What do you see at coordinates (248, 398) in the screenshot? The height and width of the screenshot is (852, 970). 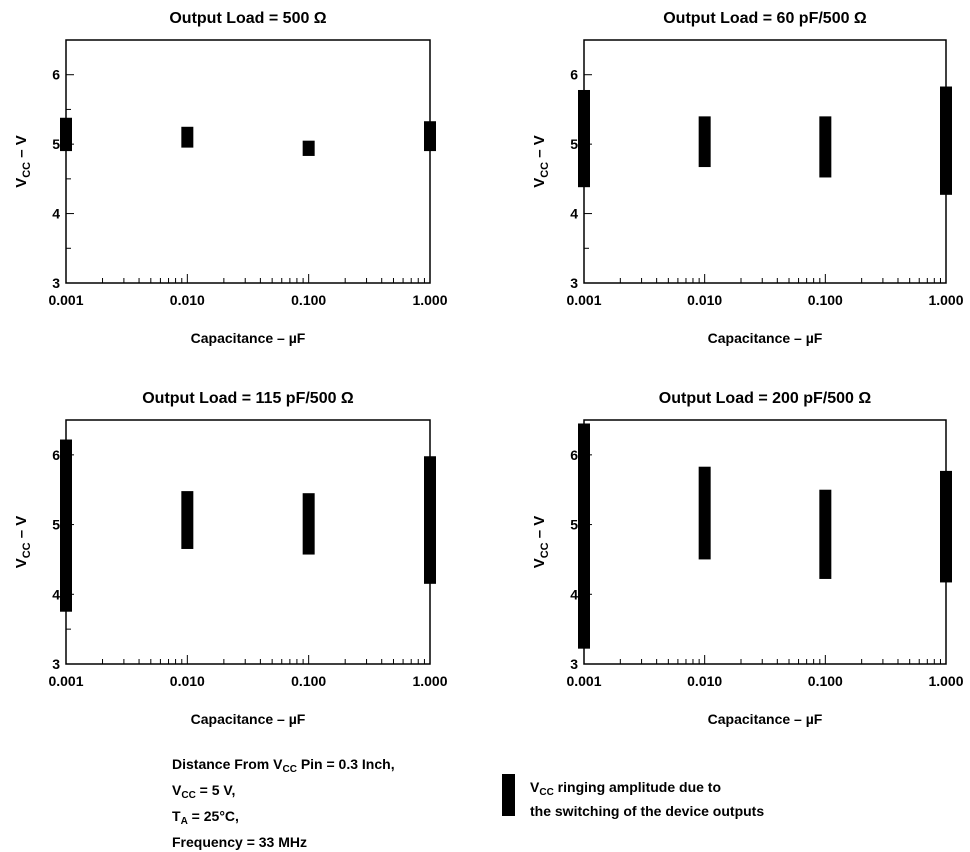 I see `chart-title: Output Load = 115 pF/500 Ω` at bounding box center [248, 398].